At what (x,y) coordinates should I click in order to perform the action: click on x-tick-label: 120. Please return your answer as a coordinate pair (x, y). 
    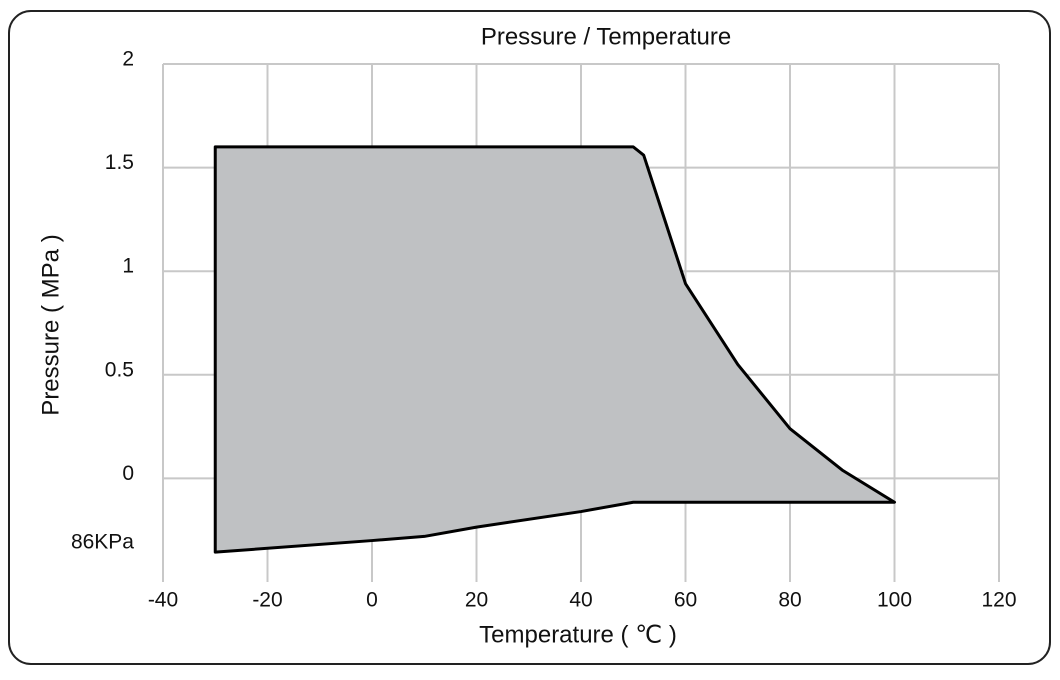
    Looking at the image, I should click on (998, 600).